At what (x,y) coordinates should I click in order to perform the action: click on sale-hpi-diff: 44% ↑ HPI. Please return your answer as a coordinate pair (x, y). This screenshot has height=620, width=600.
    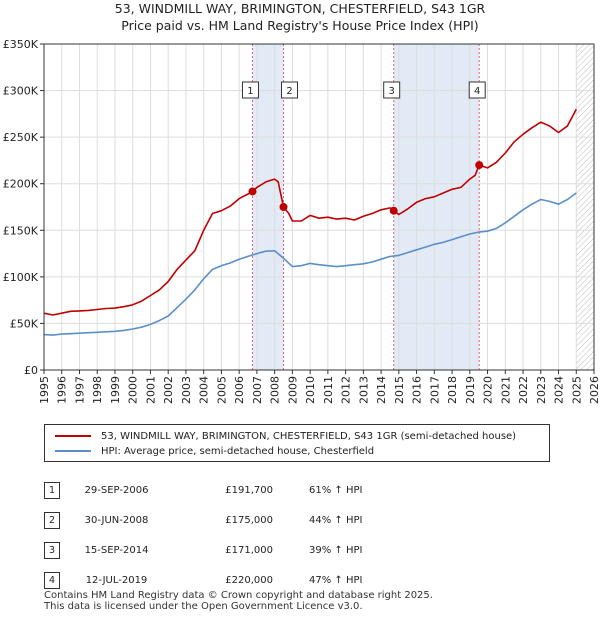
    Looking at the image, I should click on (336, 520).